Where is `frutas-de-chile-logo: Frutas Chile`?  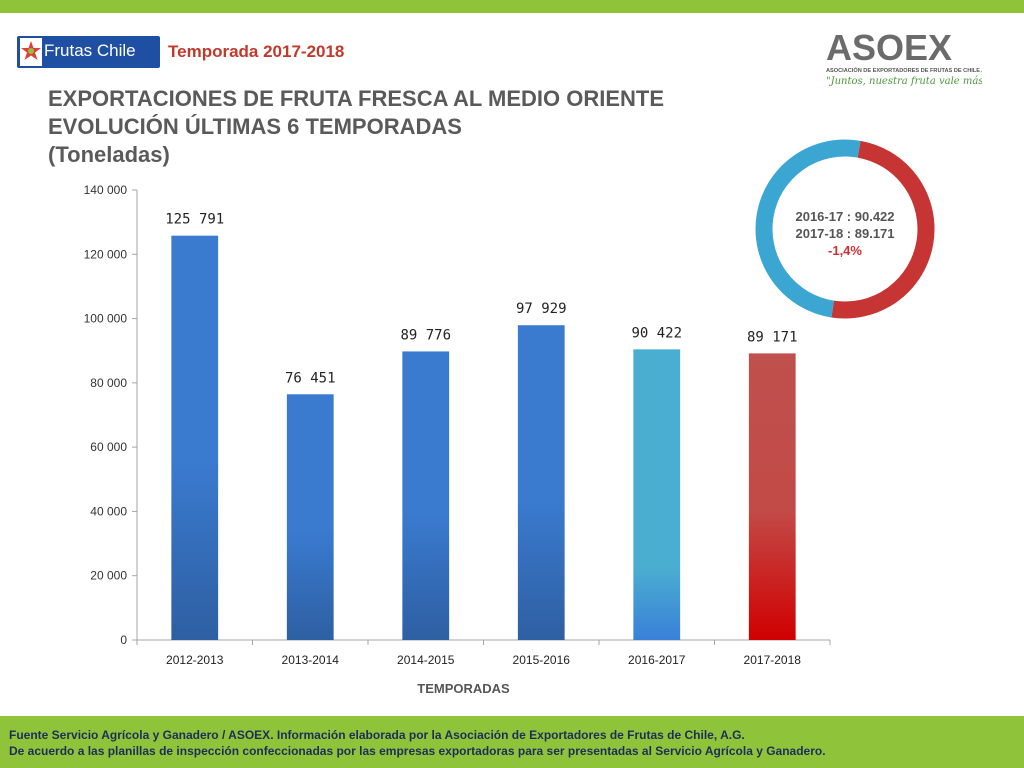 frutas-de-chile-logo: Frutas Chile is located at coordinates (88, 52).